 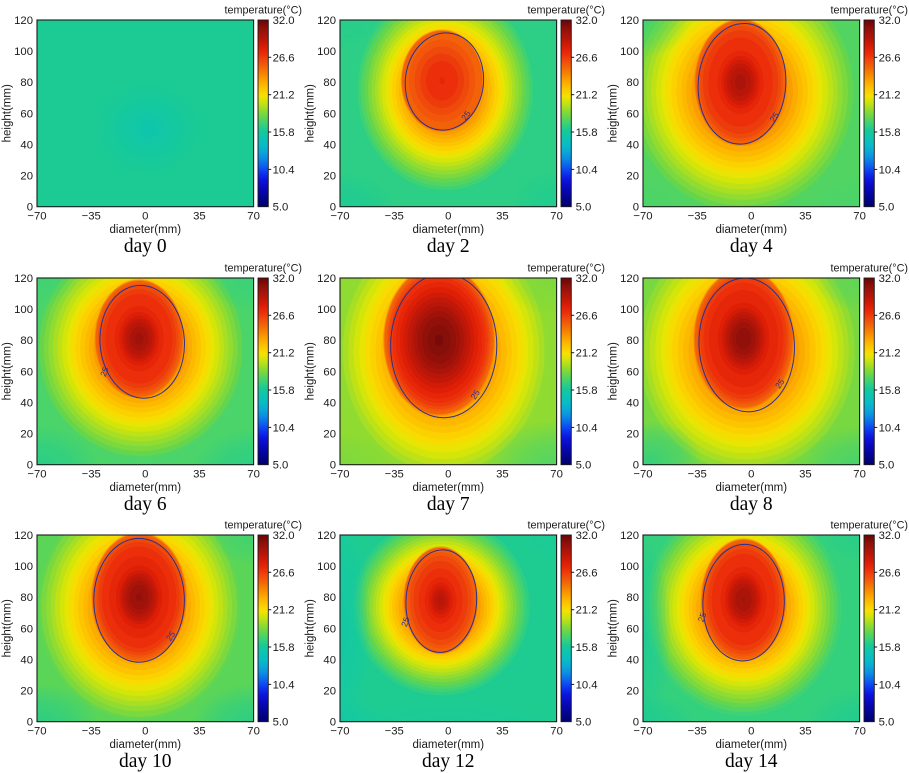 What do you see at coordinates (448, 504) in the screenshot?
I see `svg-text: day 7` at bounding box center [448, 504].